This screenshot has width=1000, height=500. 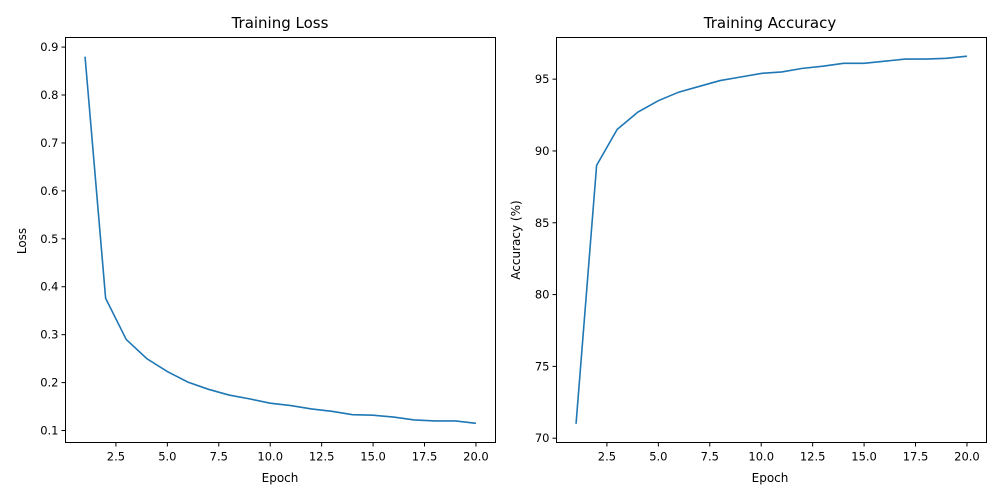 What do you see at coordinates (761, 457) in the screenshot?
I see `accuracy-x-tick-label: 10.0` at bounding box center [761, 457].